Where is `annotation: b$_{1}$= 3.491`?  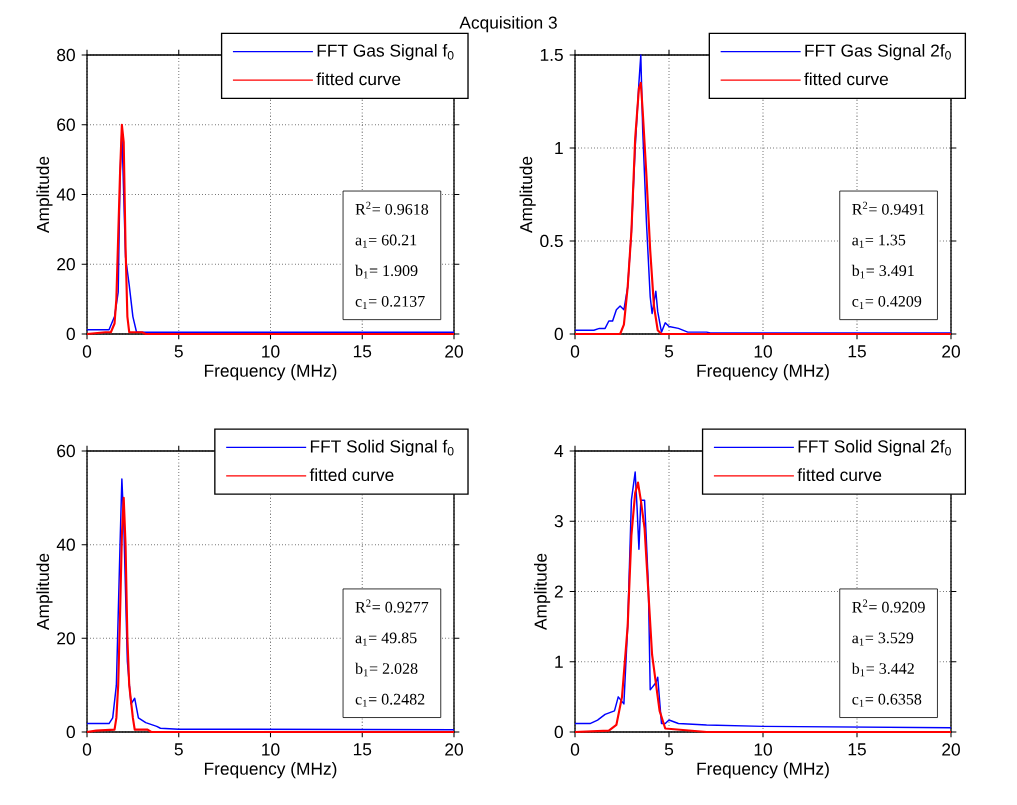 annotation: b$_{1}$= 3.491 is located at coordinates (882, 271).